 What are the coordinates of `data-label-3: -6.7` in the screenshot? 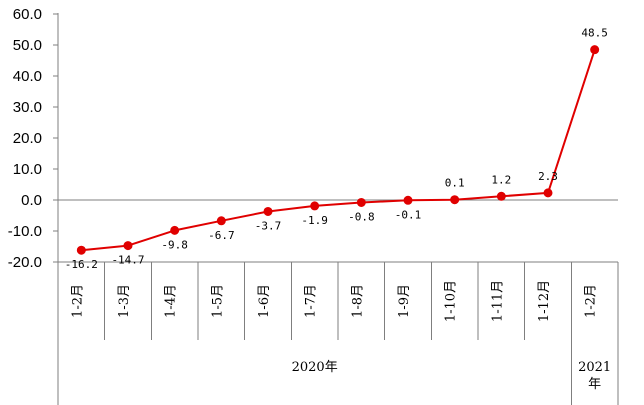 It's located at (221, 235).